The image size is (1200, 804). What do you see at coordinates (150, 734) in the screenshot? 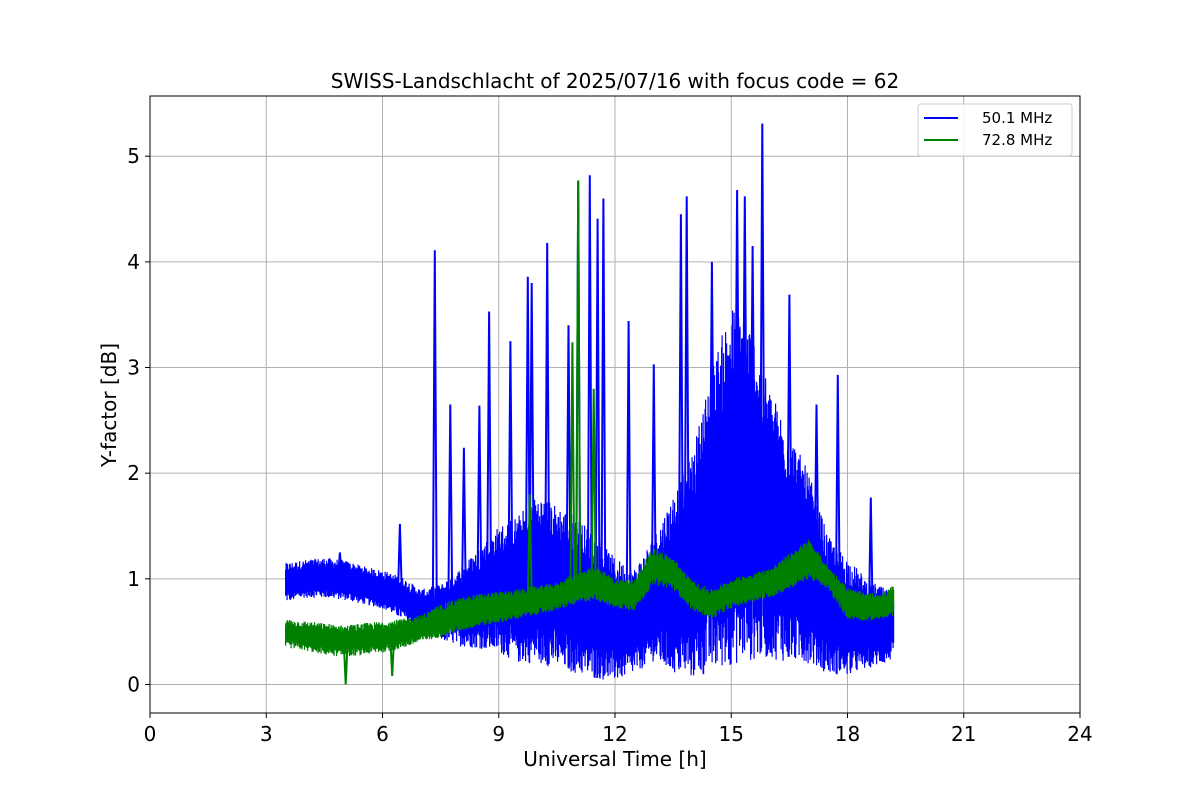
I see `x-tick-label-0: 0` at bounding box center [150, 734].